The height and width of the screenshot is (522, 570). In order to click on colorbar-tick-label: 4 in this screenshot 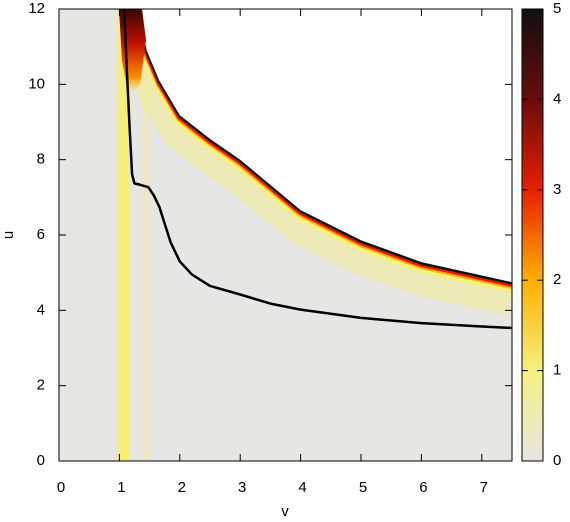, I will do `click(557, 98)`.